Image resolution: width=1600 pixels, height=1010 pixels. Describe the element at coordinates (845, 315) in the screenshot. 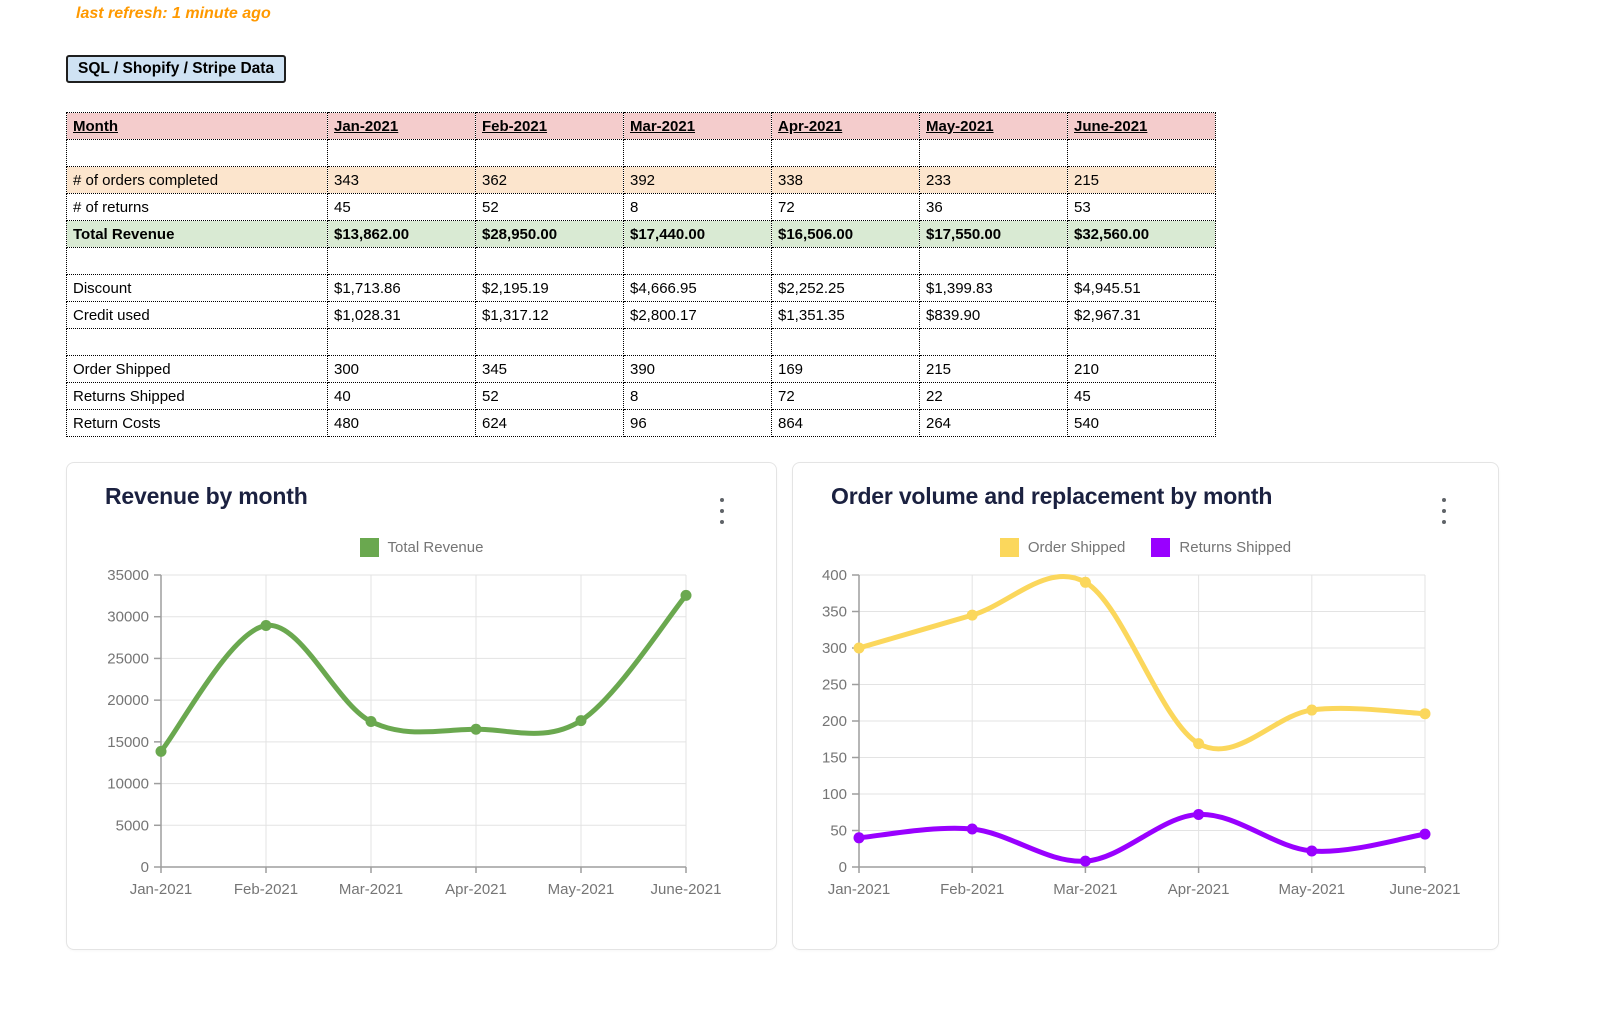

I see `table-cell: $1,351.35` at that location.